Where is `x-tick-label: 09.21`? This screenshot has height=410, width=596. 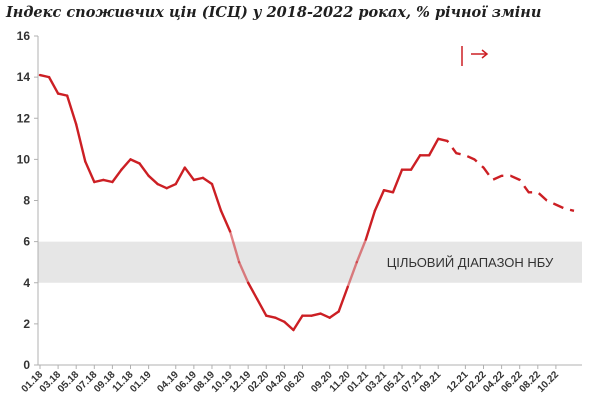
x-tick-label: 09.21 is located at coordinates (431, 382).